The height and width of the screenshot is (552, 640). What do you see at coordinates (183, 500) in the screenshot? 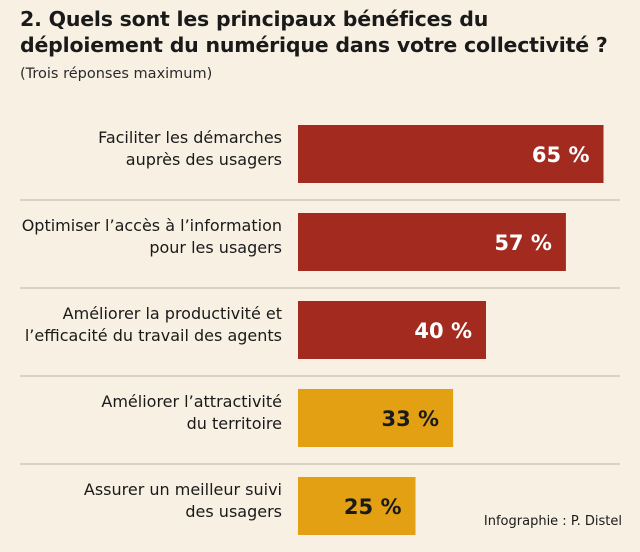
I see `category-label-5: Assurer un meilleur suivi des usagers` at bounding box center [183, 500].